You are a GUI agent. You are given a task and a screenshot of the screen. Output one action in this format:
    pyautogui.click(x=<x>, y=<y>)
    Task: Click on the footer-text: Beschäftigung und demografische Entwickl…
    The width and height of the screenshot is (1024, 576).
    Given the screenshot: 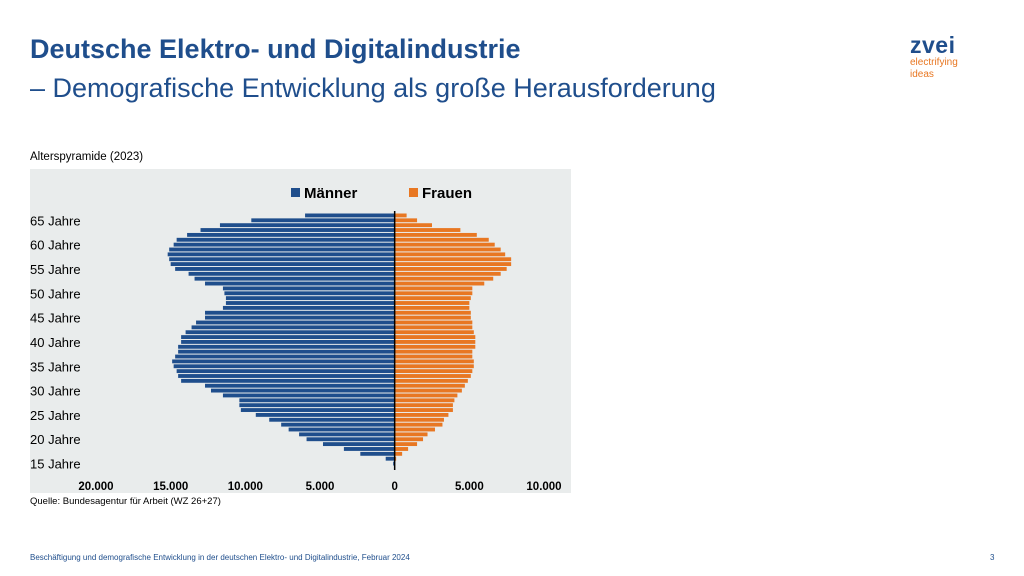 What is the action you would take?
    pyautogui.click(x=220, y=557)
    